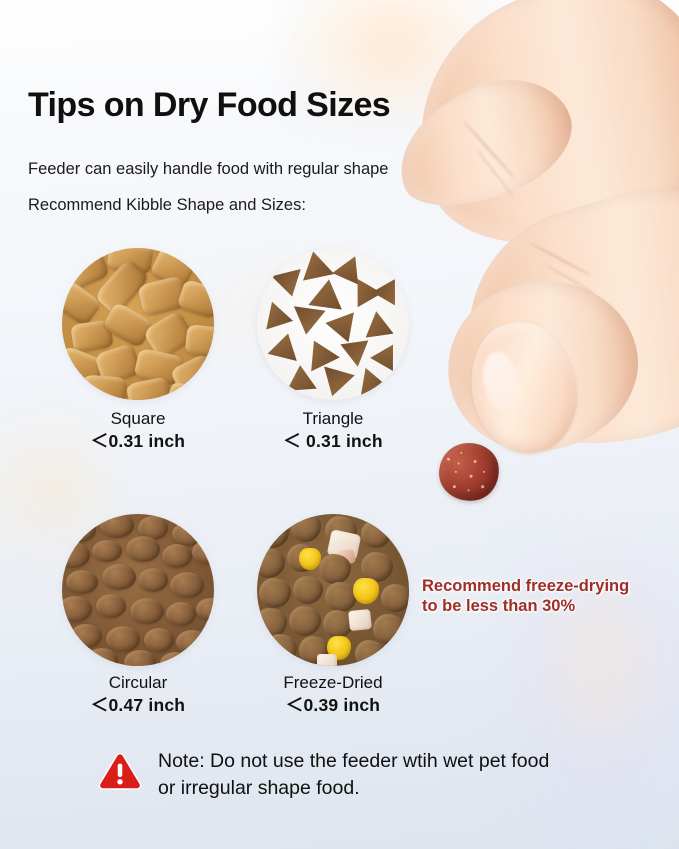 This screenshot has width=679, height=849. Describe the element at coordinates (138, 441) in the screenshot. I see `square-caption-size: ＜0.31 inch` at that location.